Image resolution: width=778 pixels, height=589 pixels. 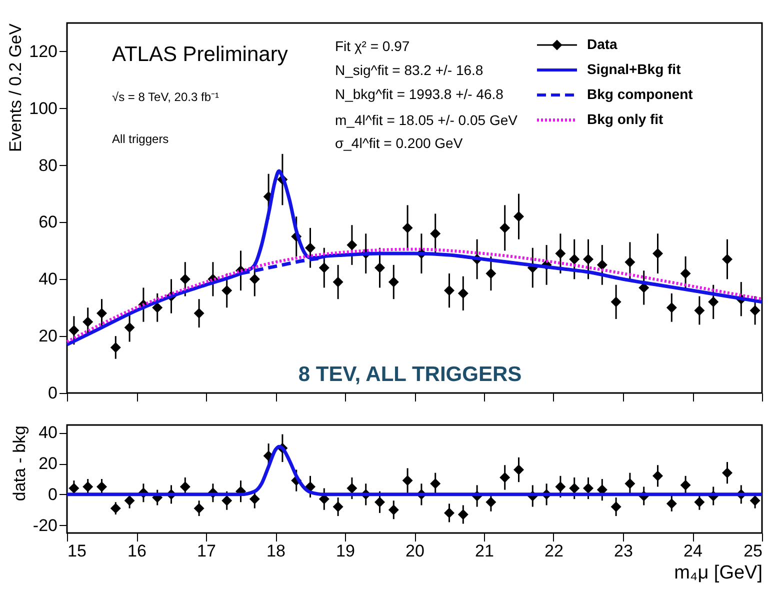 What do you see at coordinates (409, 70) in the screenshot?
I see `annotation: N_sig^fit = 83.2 +/- 16.8` at bounding box center [409, 70].